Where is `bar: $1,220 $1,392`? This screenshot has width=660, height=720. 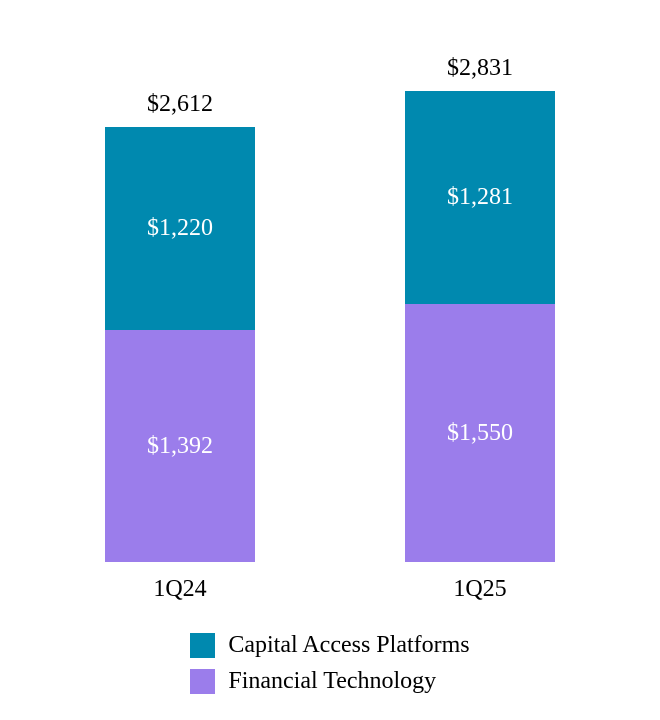 bar: $1,220 $1,392 is located at coordinates (180, 344).